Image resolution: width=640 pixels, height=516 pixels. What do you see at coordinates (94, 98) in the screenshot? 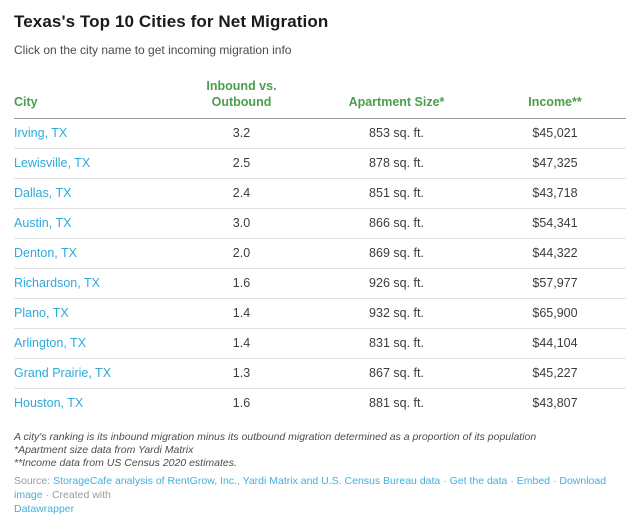
I see `column-header-city: City` at bounding box center [94, 98].